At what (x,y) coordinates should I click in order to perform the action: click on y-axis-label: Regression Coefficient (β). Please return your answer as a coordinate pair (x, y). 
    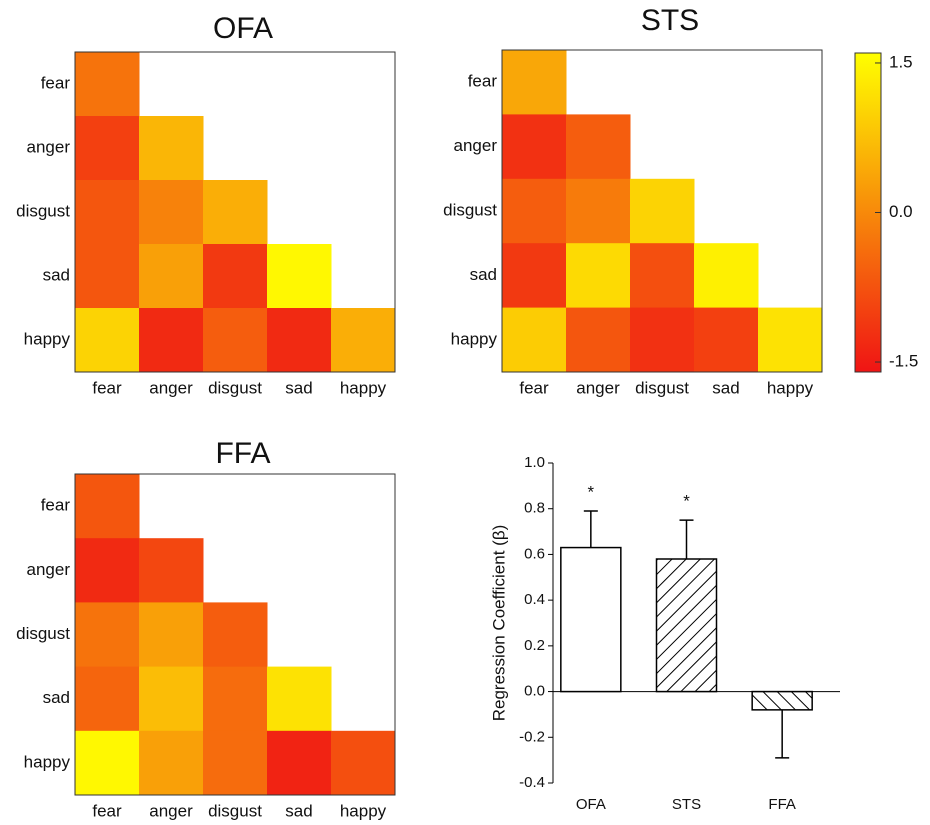
    Looking at the image, I should click on (498, 623).